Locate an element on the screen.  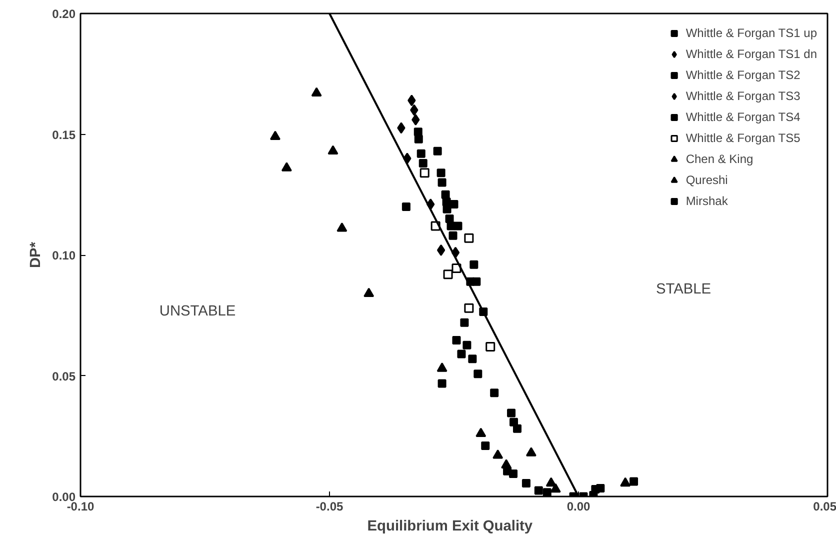
annotation: STABLE is located at coordinates (684, 290).